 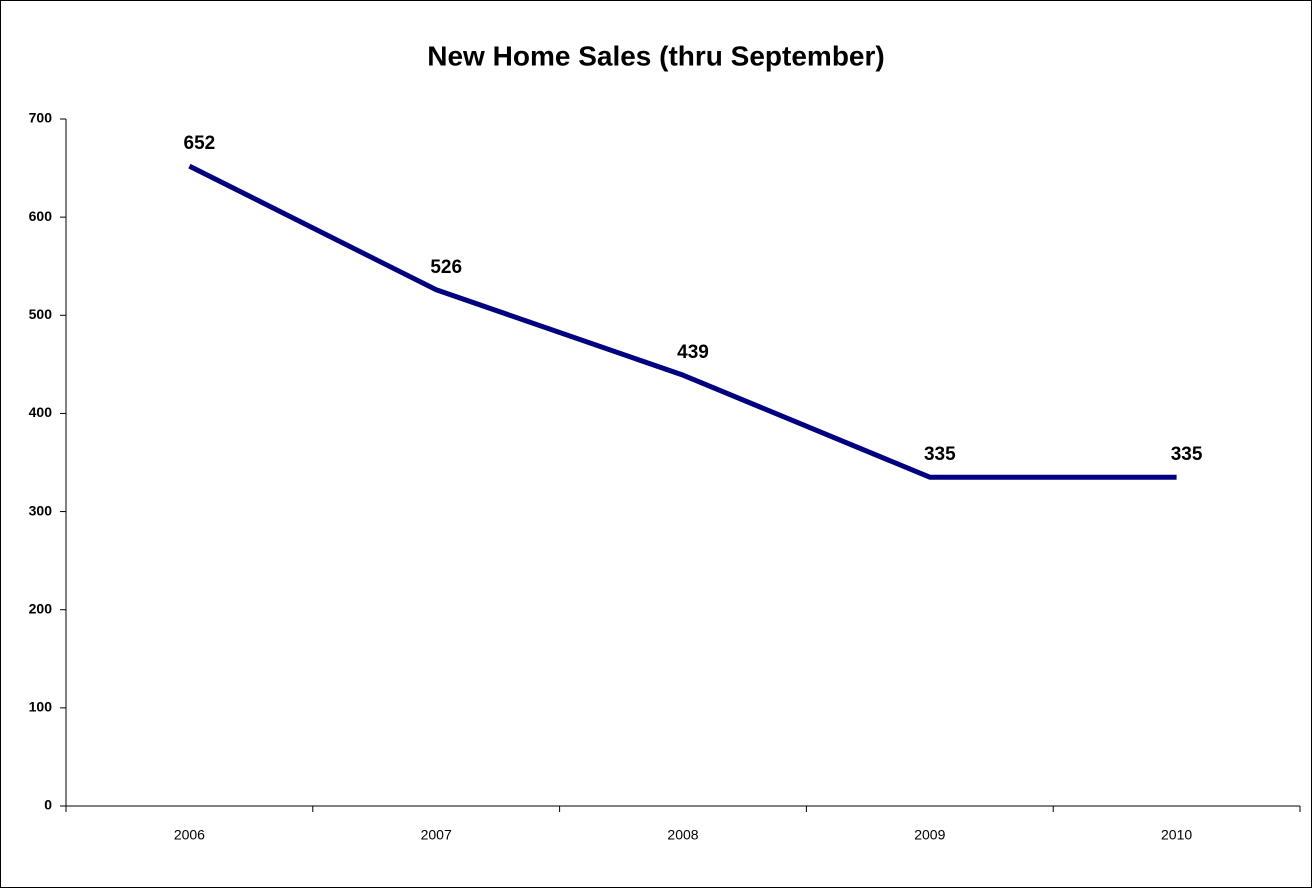 I want to click on y-tick-label: 700, so click(x=41, y=118).